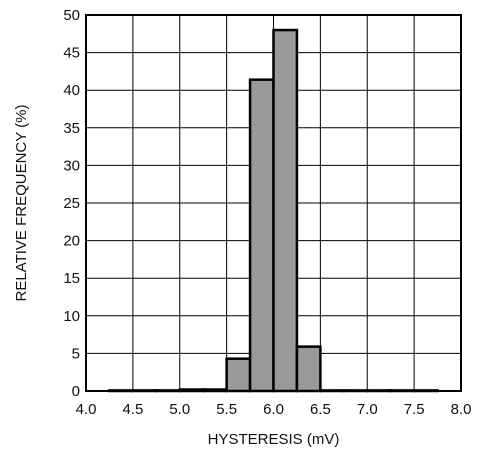 This screenshot has width=480, height=453. What do you see at coordinates (71, 316) in the screenshot?
I see `y-tick-label: 10` at bounding box center [71, 316].